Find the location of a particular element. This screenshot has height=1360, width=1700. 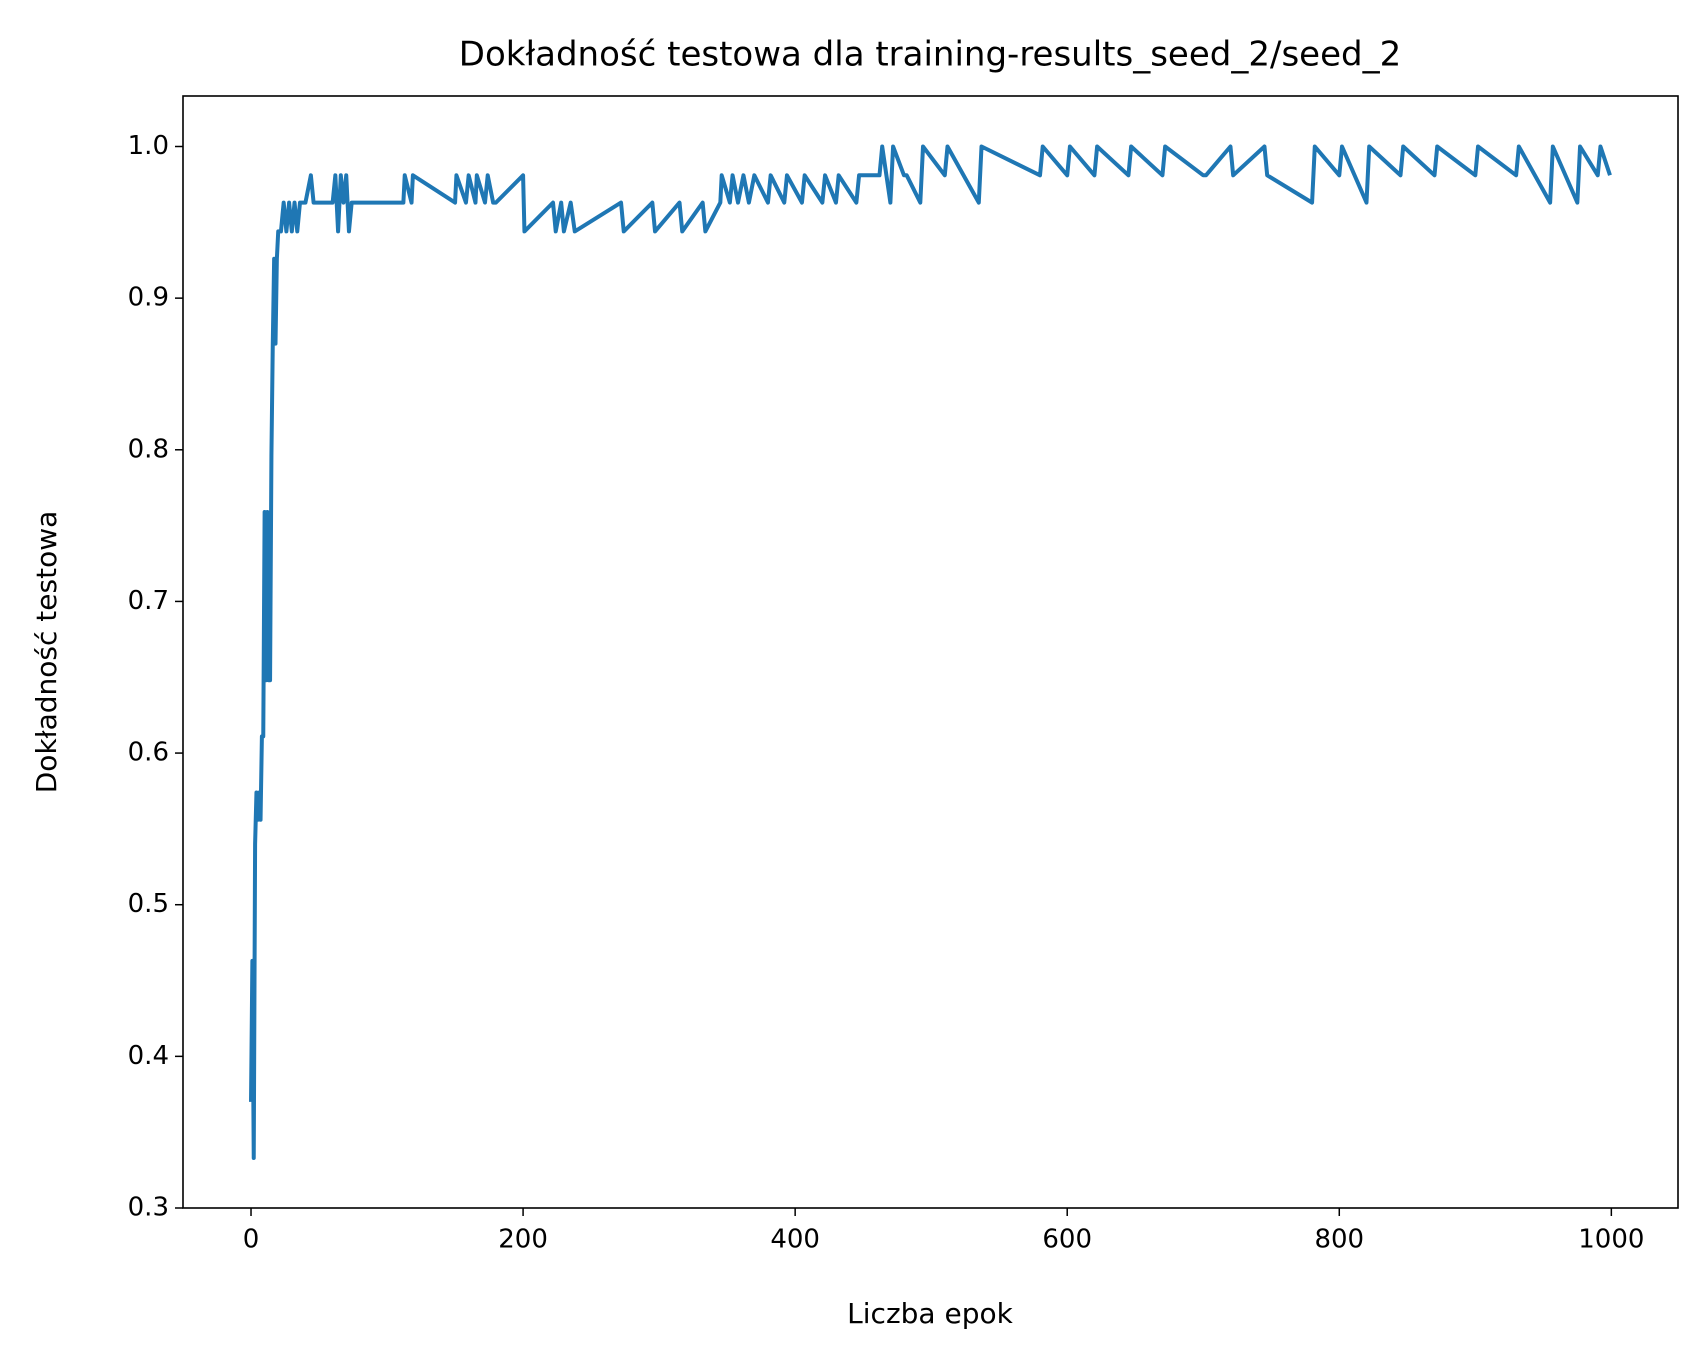

y-tick-label: 0.5 is located at coordinates (148, 904).